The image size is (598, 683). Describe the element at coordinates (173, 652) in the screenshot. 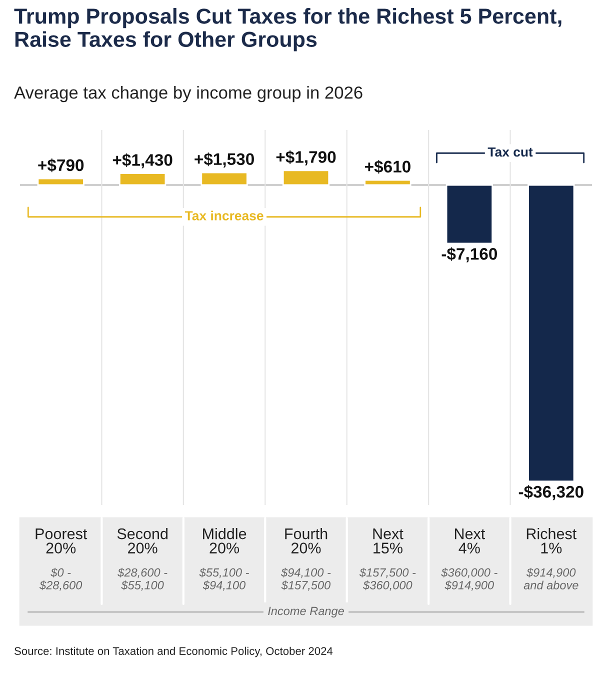

I see `source-note: Source: Institute on Taxation and Economic Policy, October 2024` at that location.